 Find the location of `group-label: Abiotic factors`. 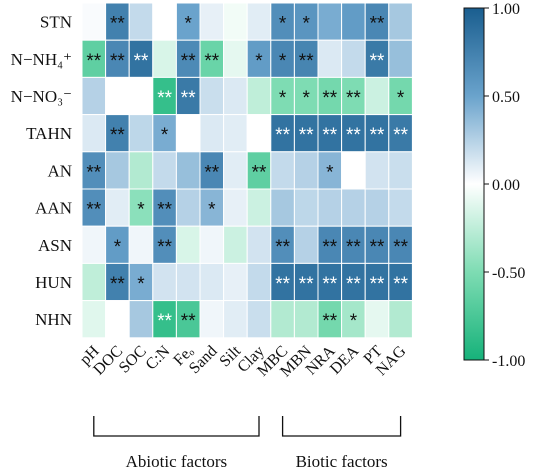

group-label: Abiotic factors is located at coordinates (177, 461).